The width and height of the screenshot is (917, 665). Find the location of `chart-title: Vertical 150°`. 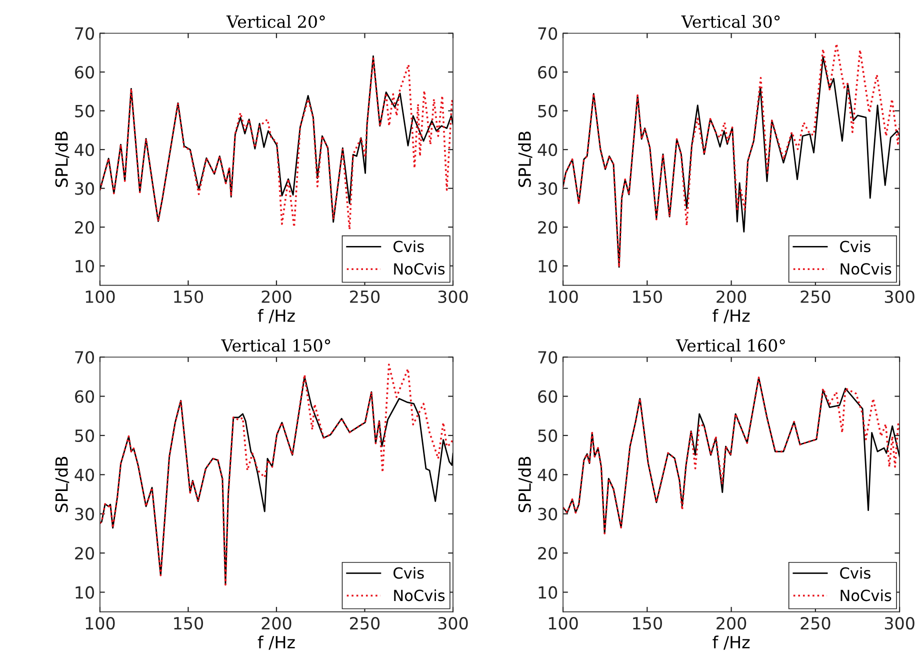

chart-title: Vertical 150° is located at coordinates (275, 345).